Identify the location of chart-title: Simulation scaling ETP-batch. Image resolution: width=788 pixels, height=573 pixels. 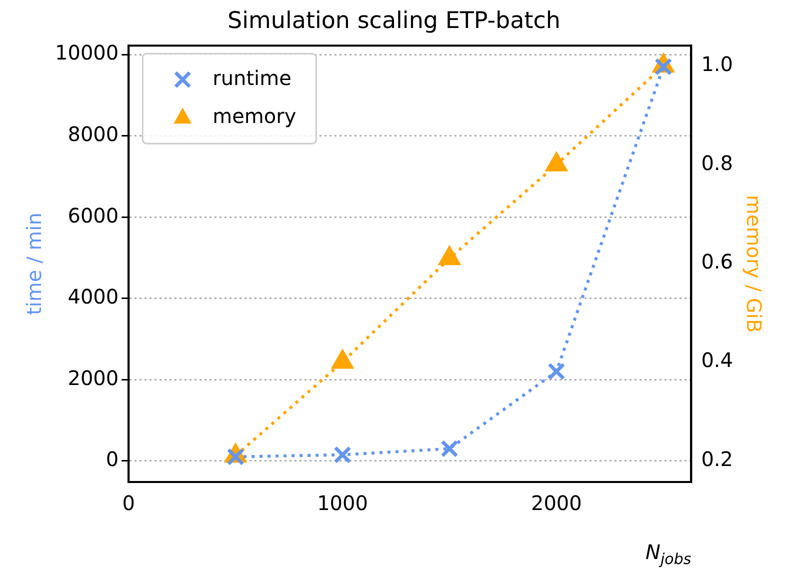
(394, 21).